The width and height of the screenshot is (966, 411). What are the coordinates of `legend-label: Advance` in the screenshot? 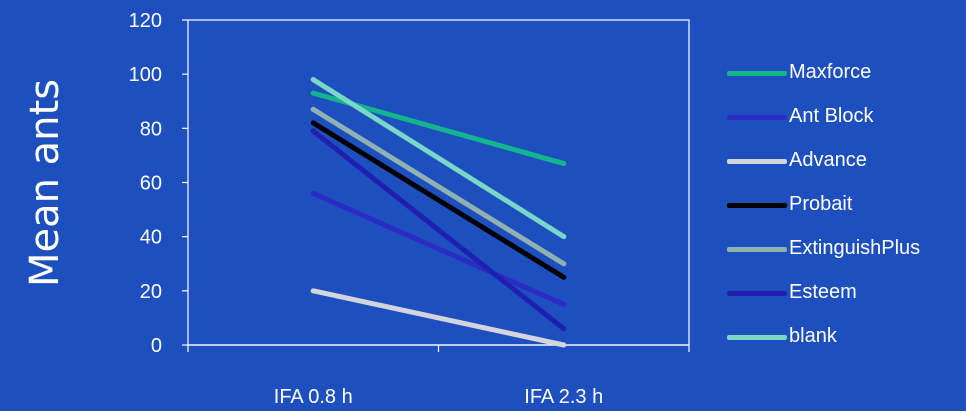 It's located at (828, 160).